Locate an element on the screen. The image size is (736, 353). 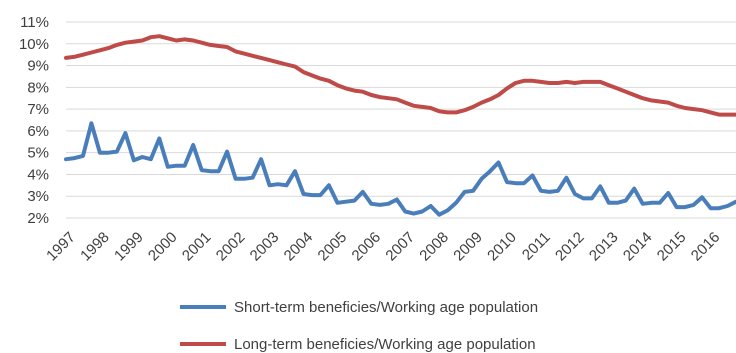
x-tick-label: 2009 is located at coordinates (468, 247).